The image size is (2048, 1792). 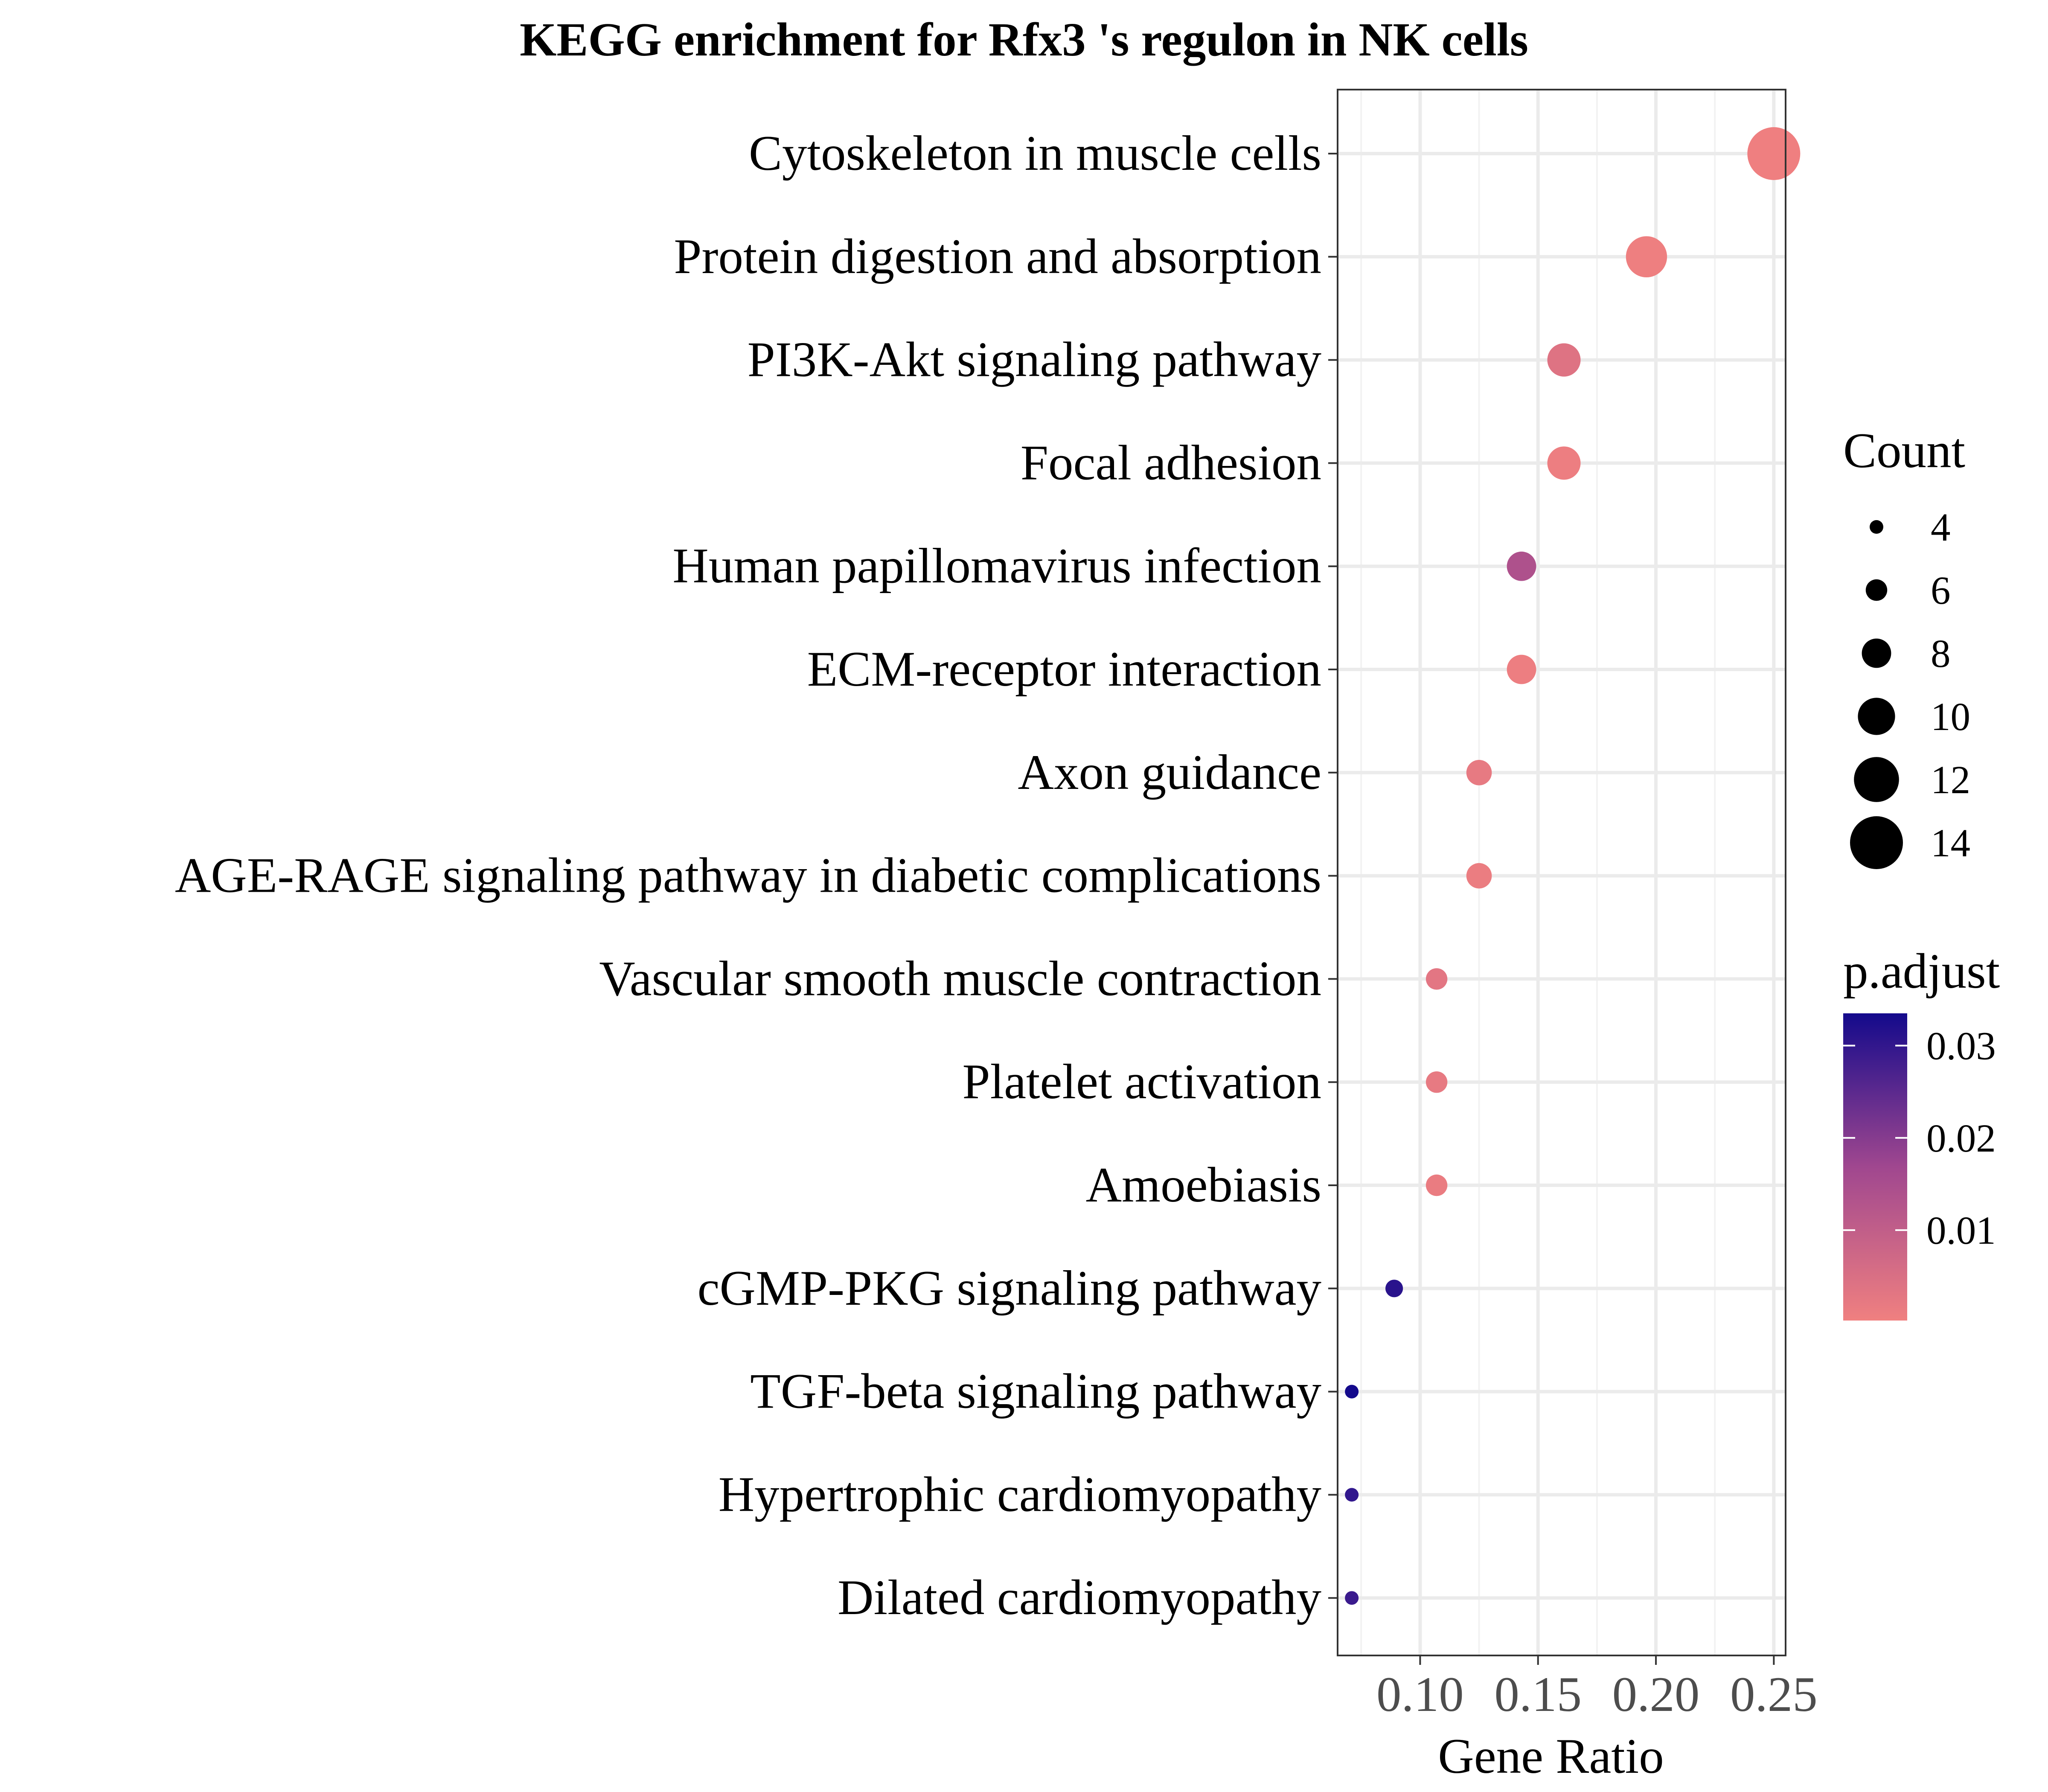 What do you see at coordinates (998, 256) in the screenshot?
I see `y-tick-label: Protein digestion and absorption` at bounding box center [998, 256].